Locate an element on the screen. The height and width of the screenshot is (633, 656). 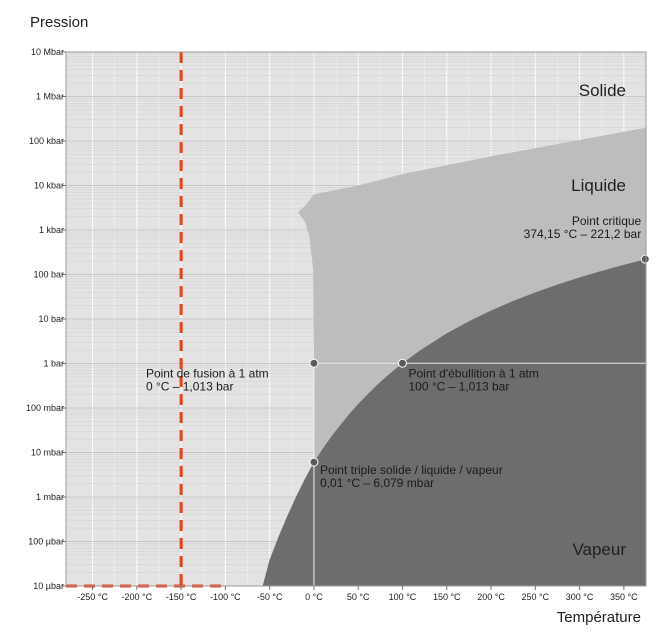
y-tick-label: 100 bar is located at coordinates (48, 275).